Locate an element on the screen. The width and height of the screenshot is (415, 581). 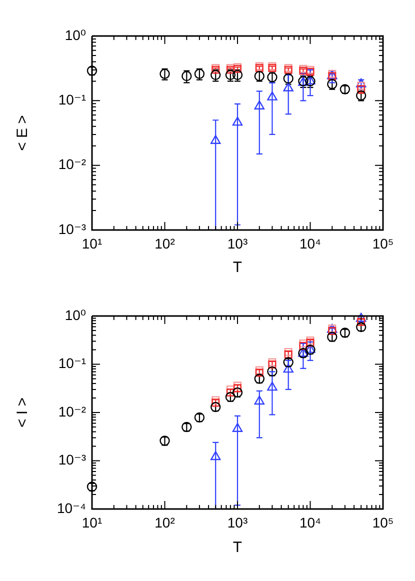
y-axis-title: < E > is located at coordinates (23, 132).